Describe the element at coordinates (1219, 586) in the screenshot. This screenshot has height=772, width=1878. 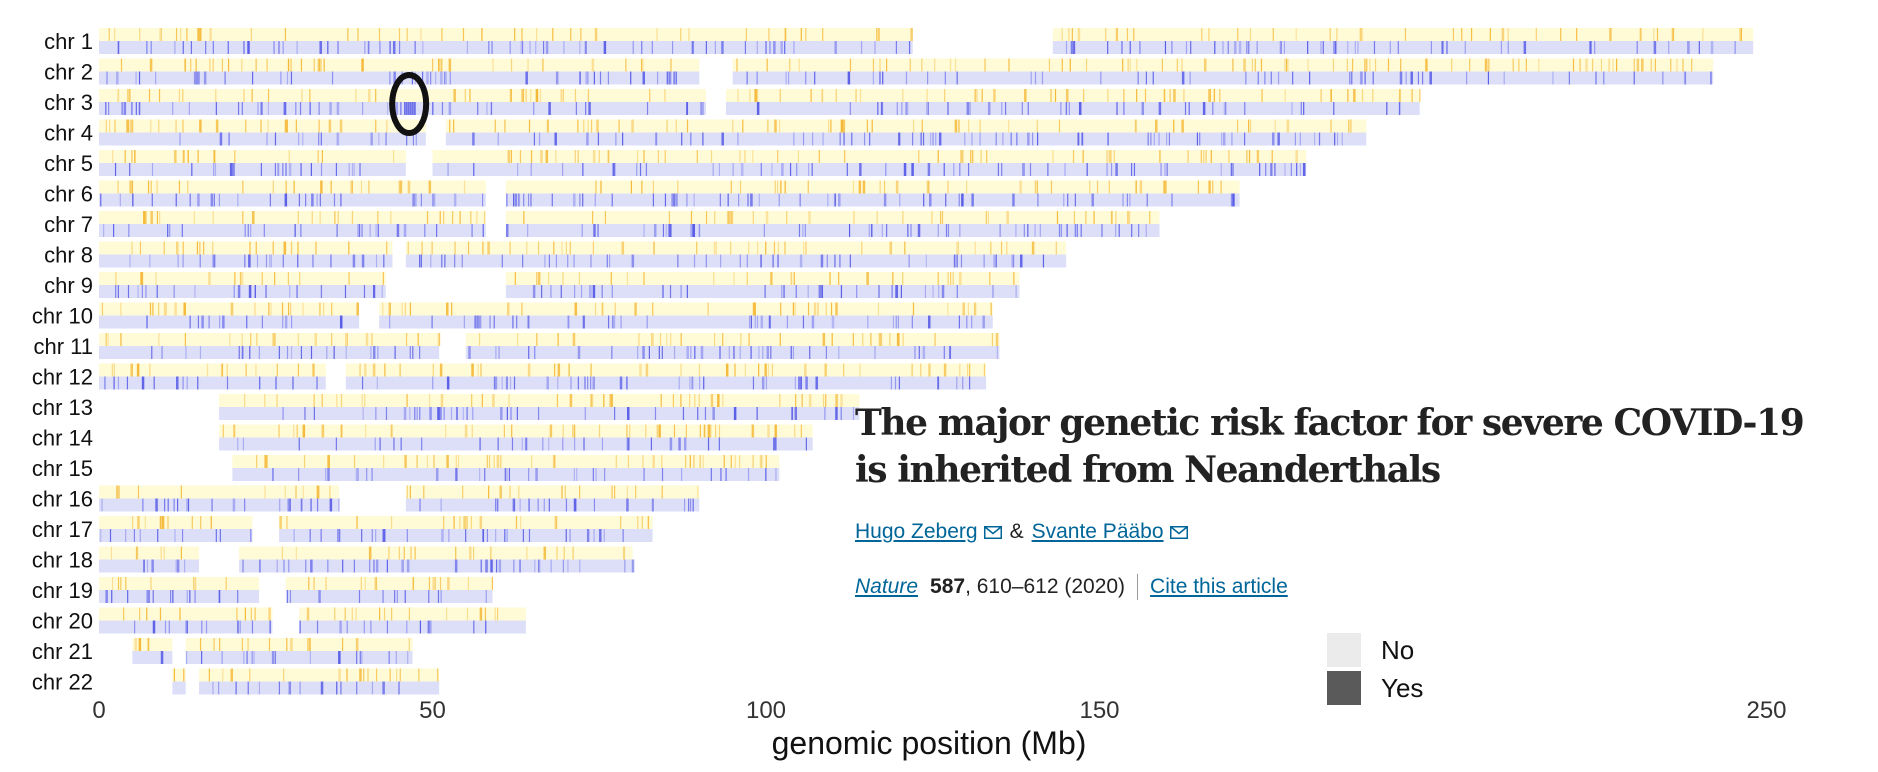
I see `cite-this-article-link: Cite this article` at that location.